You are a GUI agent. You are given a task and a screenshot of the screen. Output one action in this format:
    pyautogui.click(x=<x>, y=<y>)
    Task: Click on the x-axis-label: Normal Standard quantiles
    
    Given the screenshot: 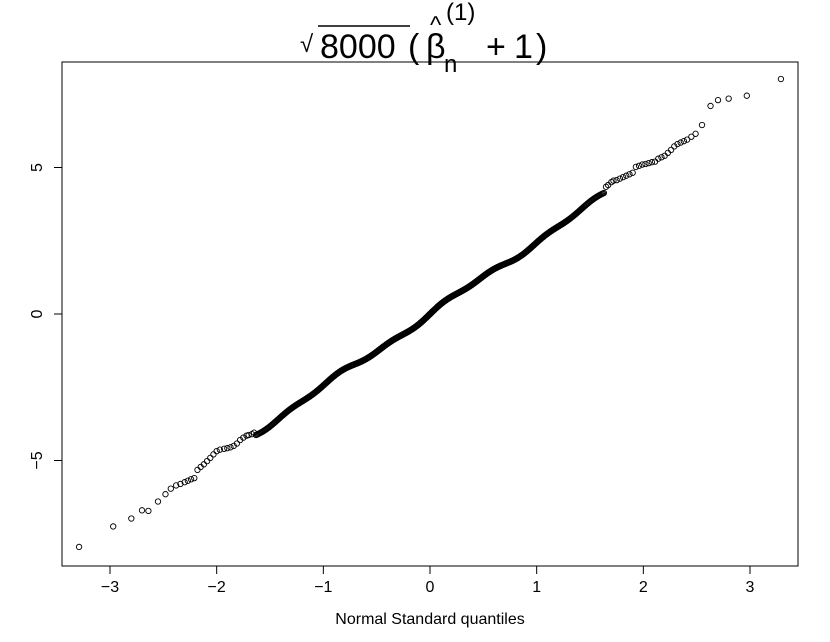 What is the action you would take?
    pyautogui.click(x=429, y=619)
    